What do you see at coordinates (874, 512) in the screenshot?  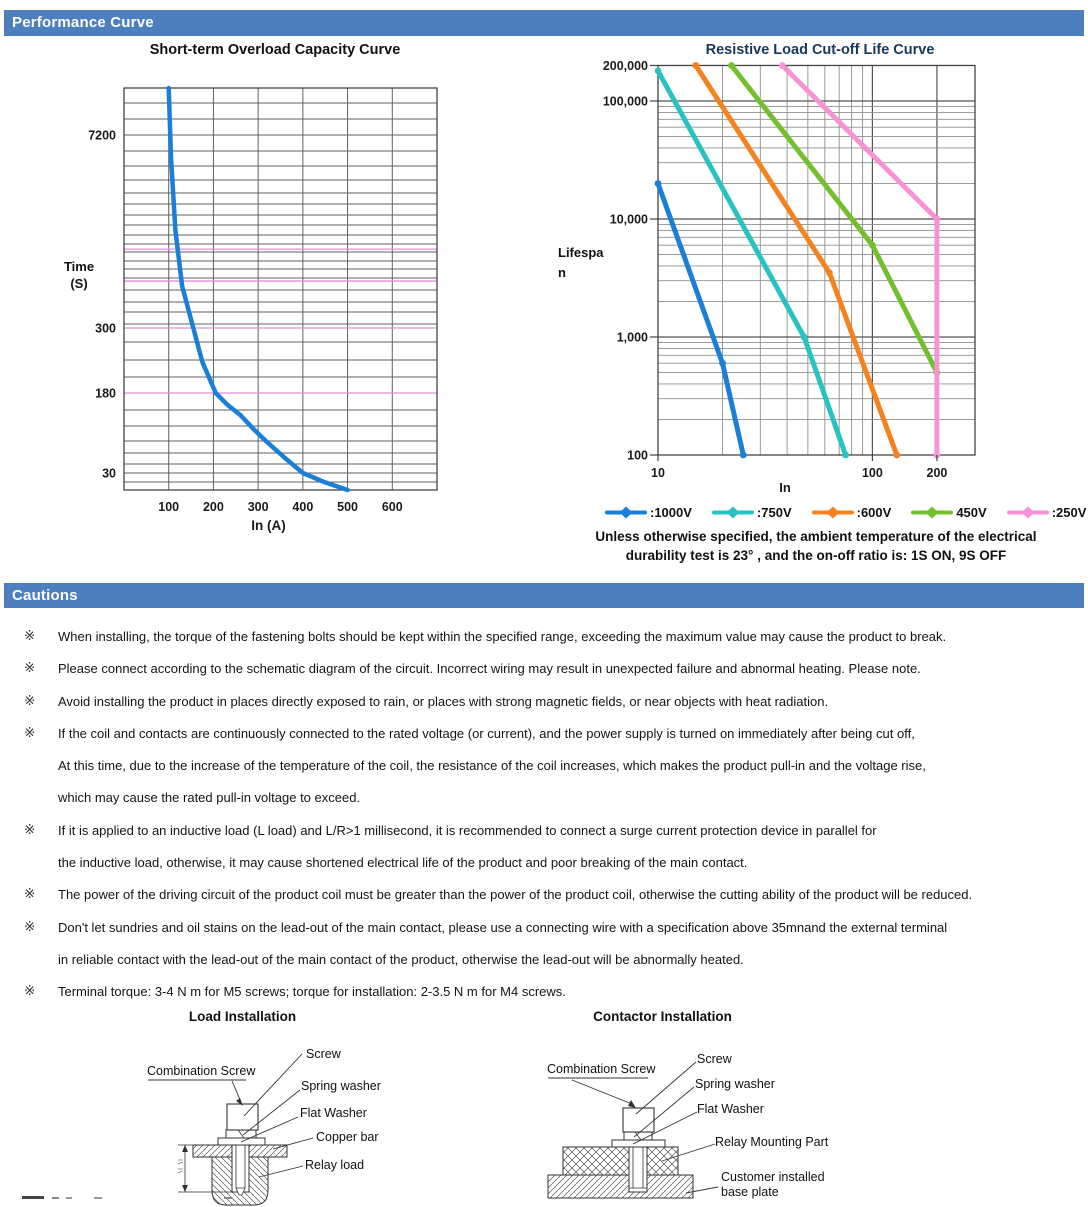 I see `legend-label: :600V` at bounding box center [874, 512].